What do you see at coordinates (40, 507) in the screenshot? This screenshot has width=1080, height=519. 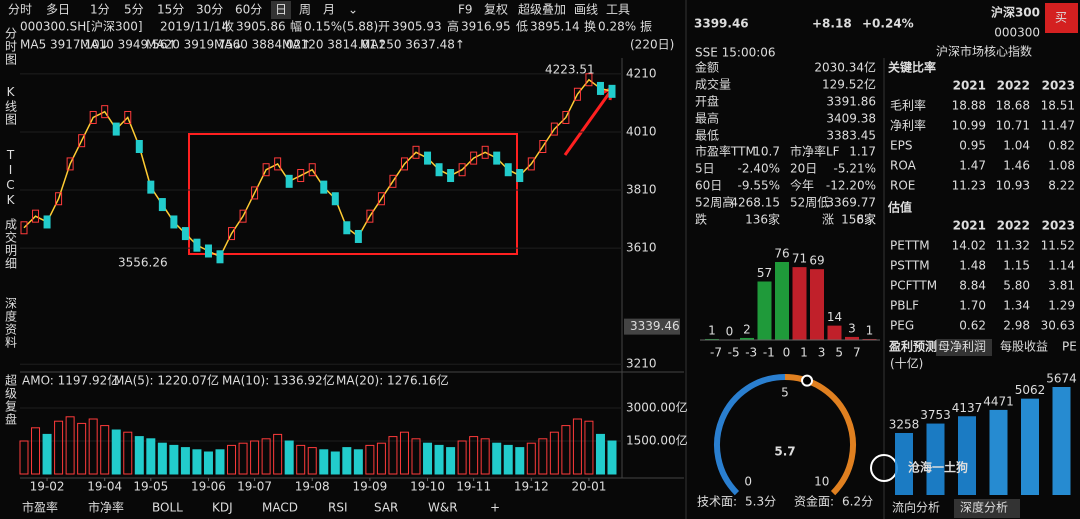 I see `indicator-tab: 市盈率` at bounding box center [40, 507].